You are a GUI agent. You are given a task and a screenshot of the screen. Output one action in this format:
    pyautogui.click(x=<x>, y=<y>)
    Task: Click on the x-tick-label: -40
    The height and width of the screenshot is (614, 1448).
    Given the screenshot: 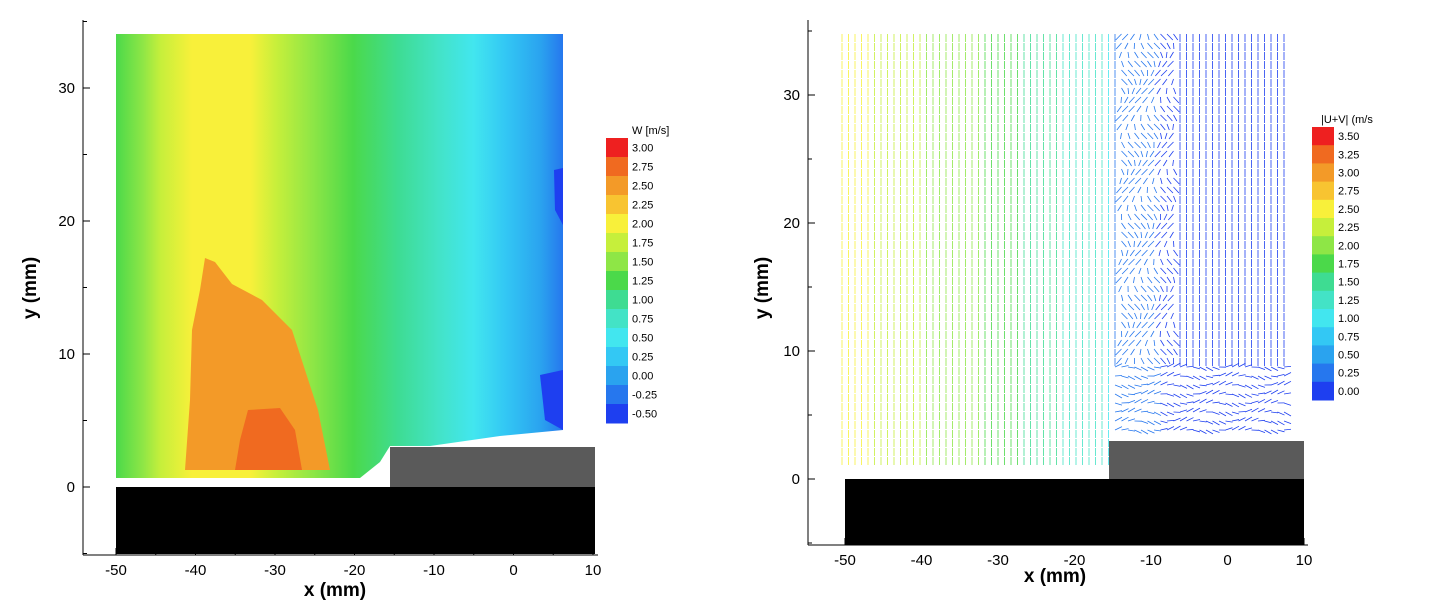 What is the action you would take?
    pyautogui.click(x=922, y=560)
    